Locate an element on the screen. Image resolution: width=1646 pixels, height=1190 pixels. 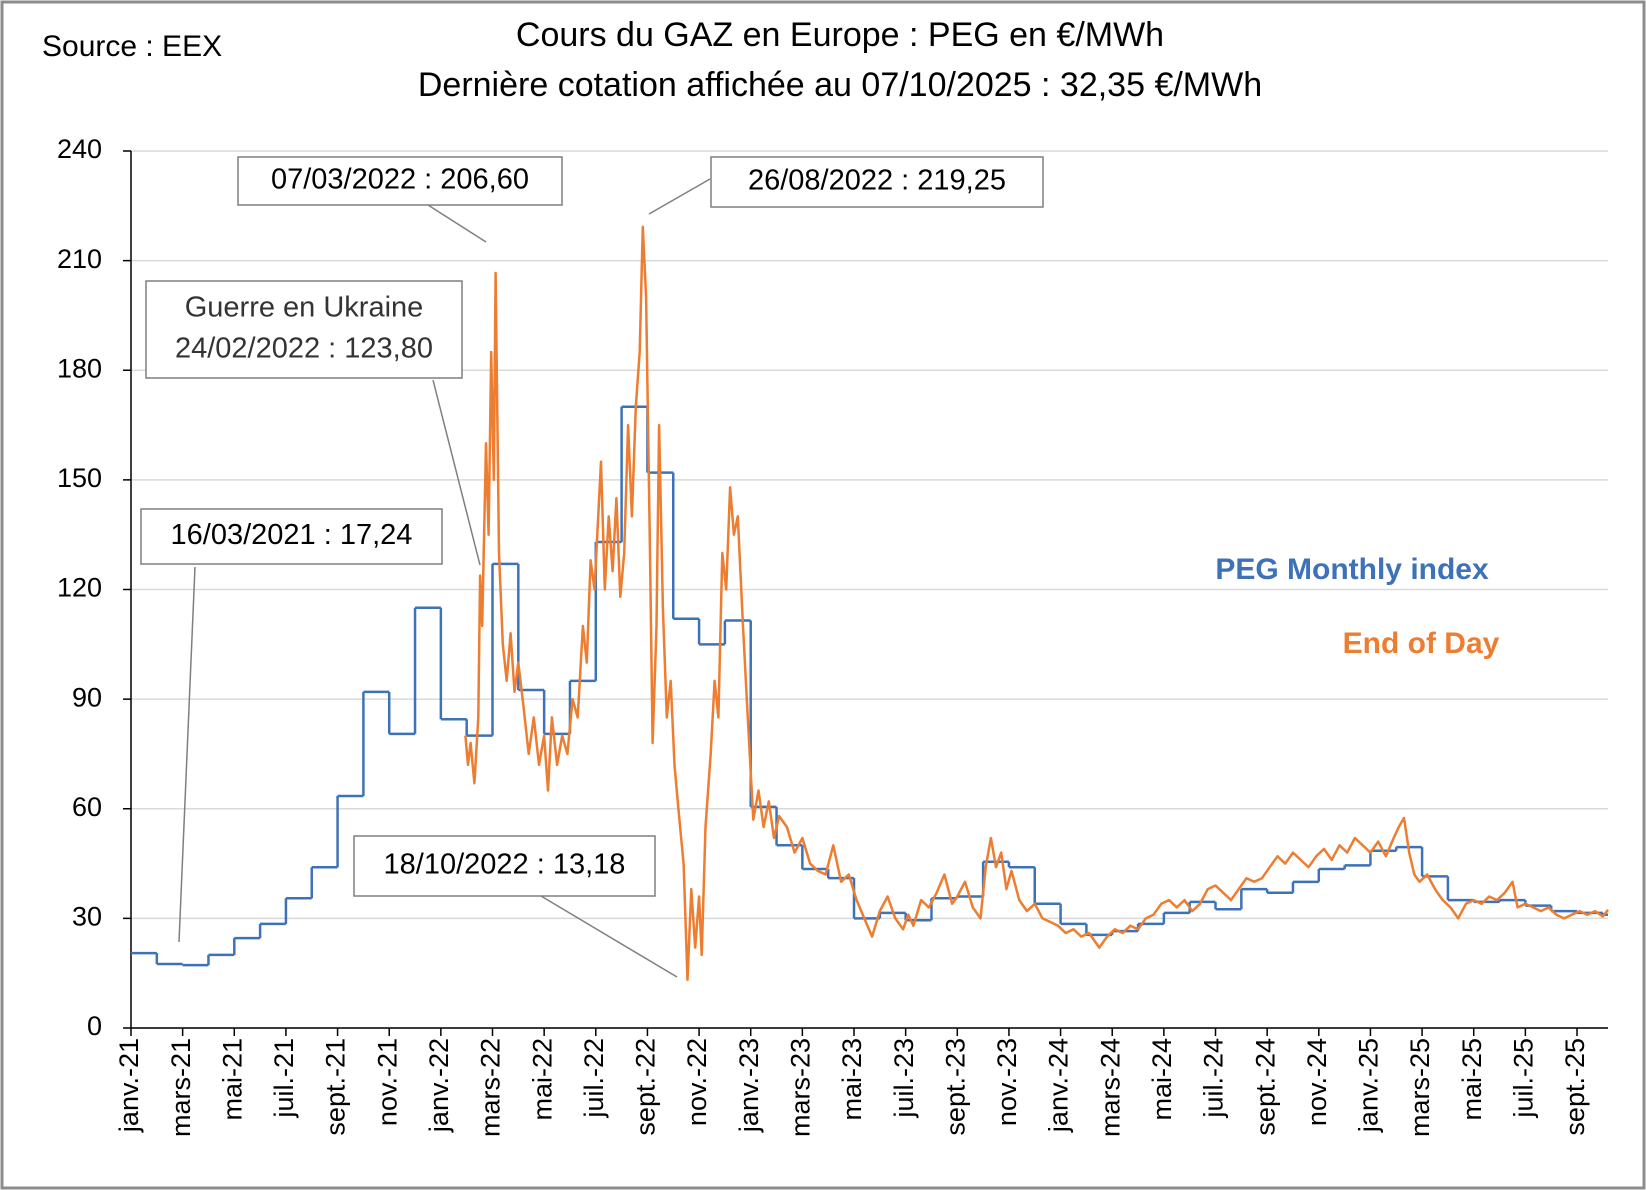
x-tick-label: mars-24 is located at coordinates (1110, 1087).